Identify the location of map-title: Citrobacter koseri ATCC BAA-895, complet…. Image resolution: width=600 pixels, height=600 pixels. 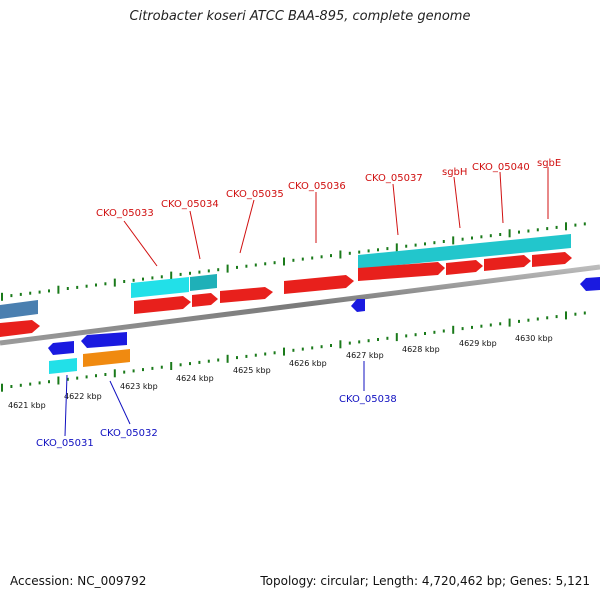
(300, 16).